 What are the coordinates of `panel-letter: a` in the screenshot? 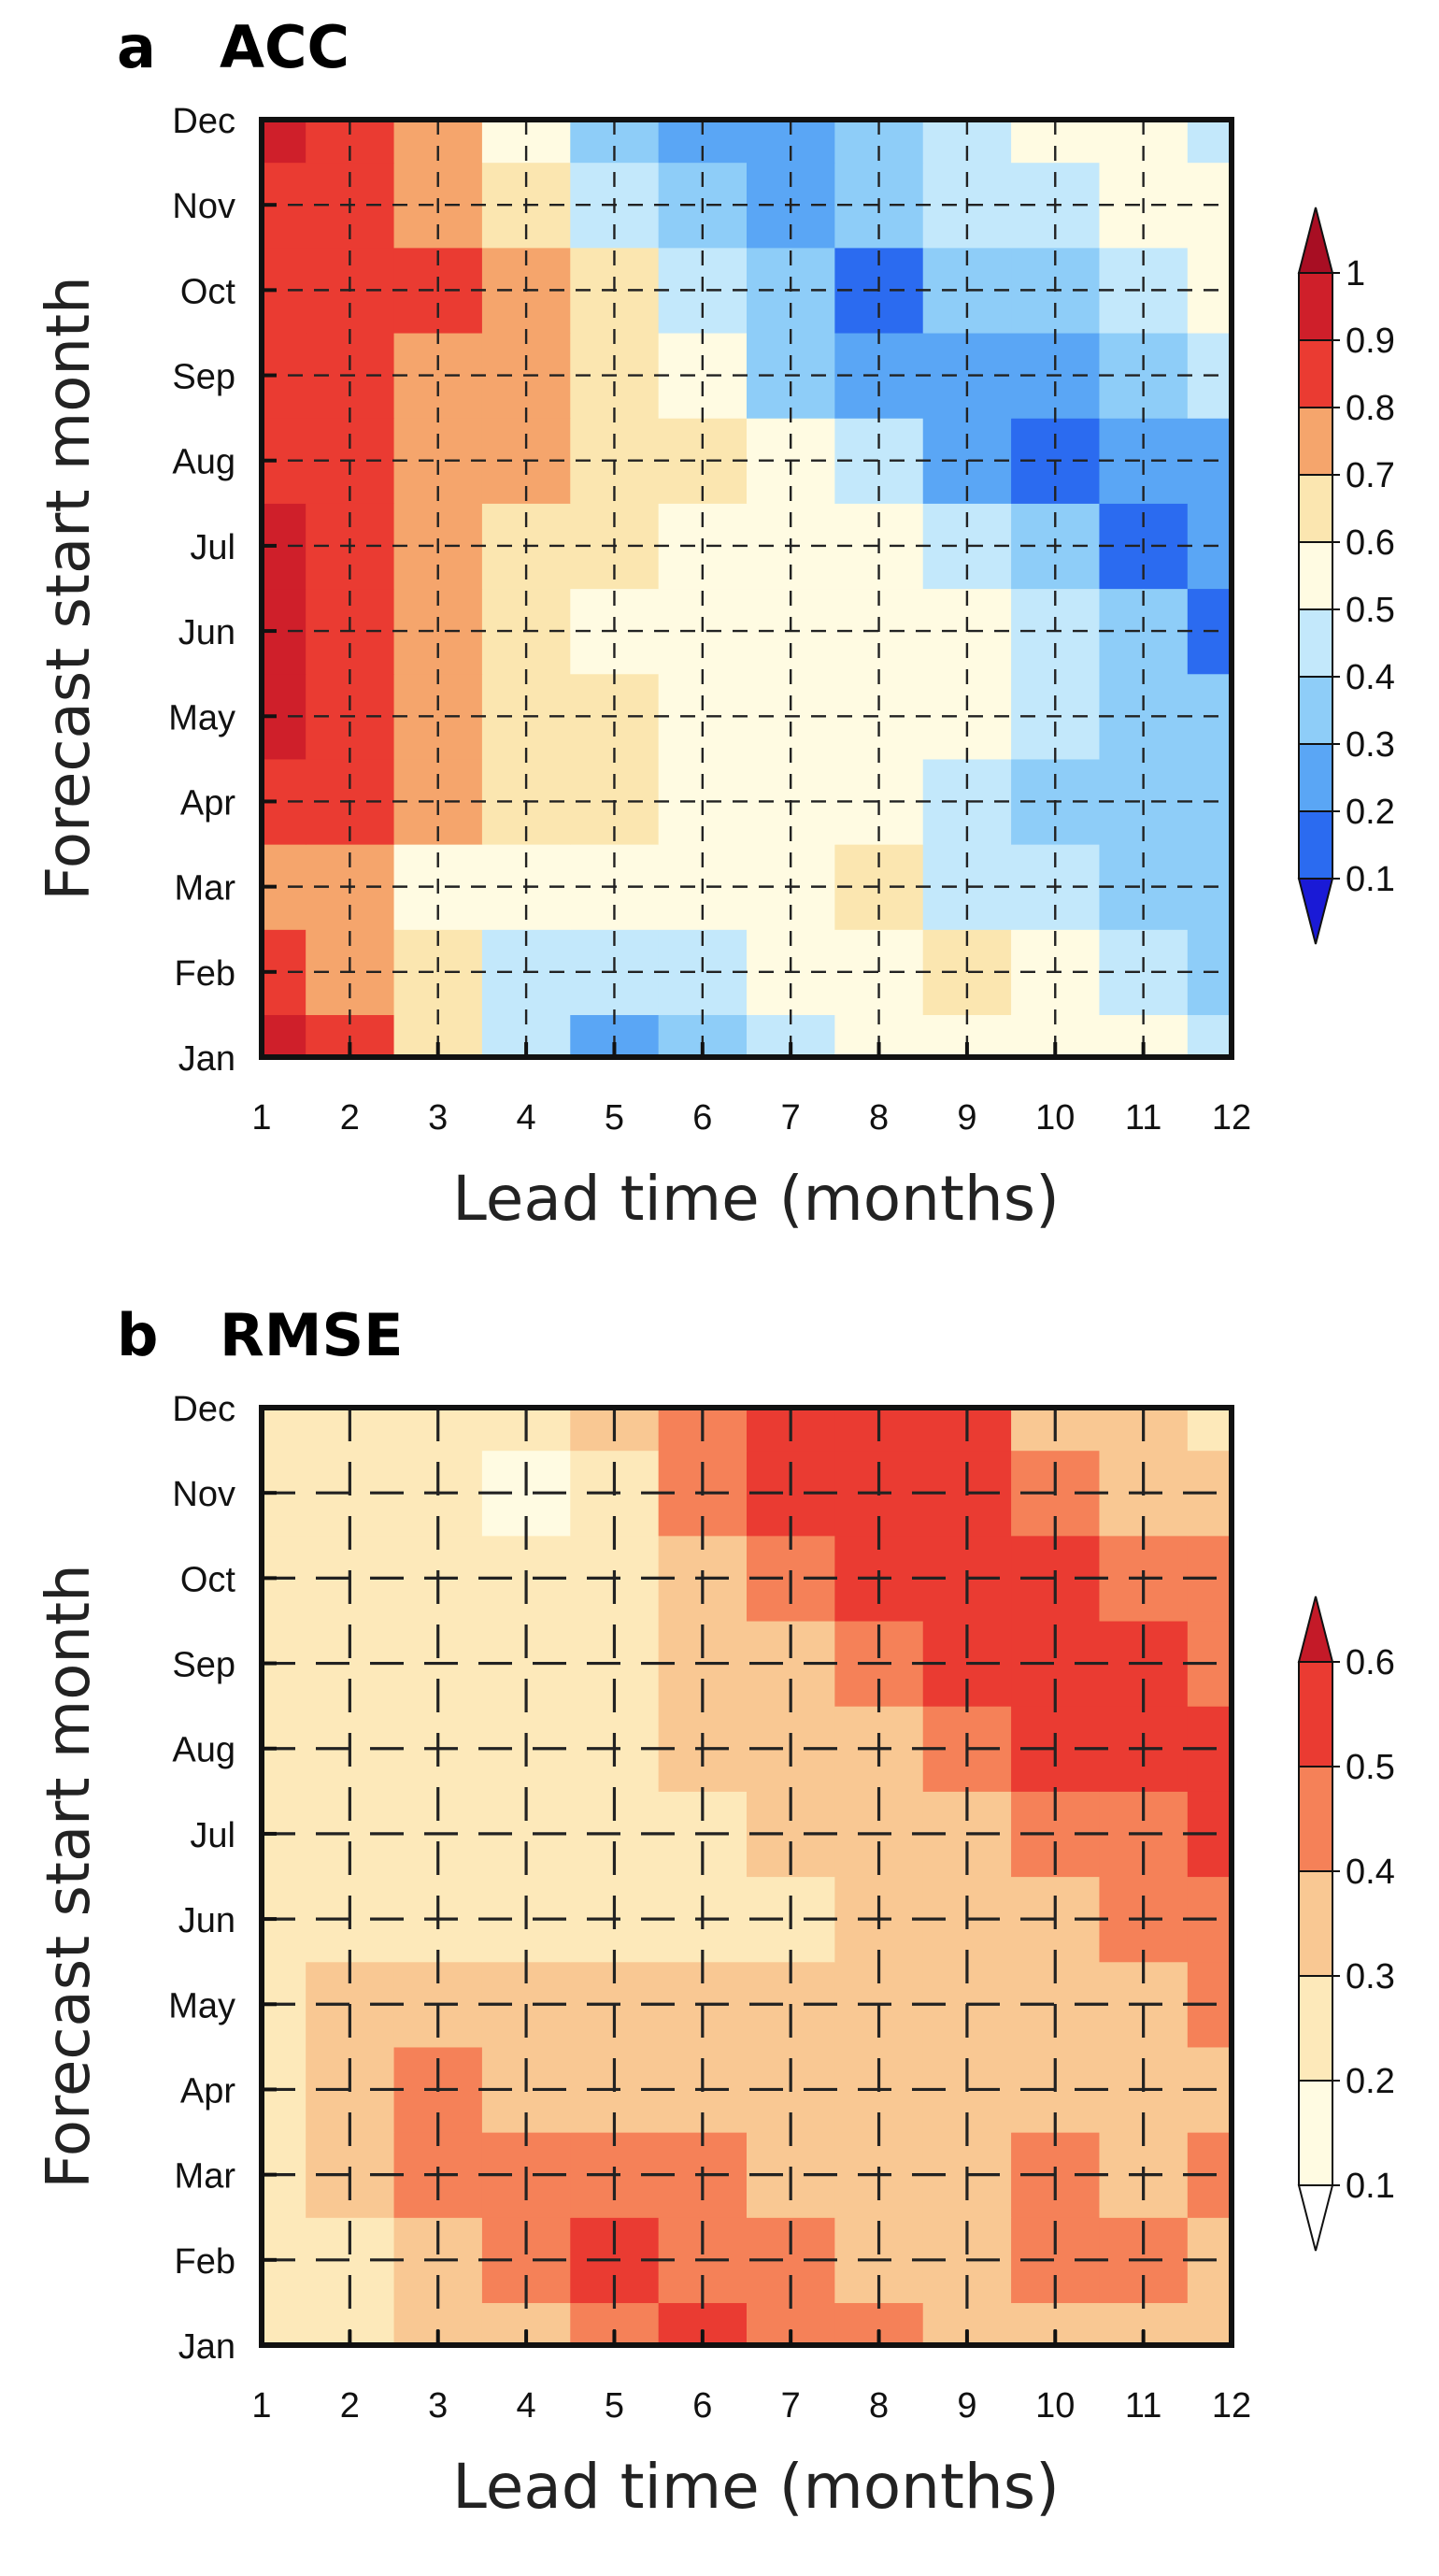 It's located at (136, 47).